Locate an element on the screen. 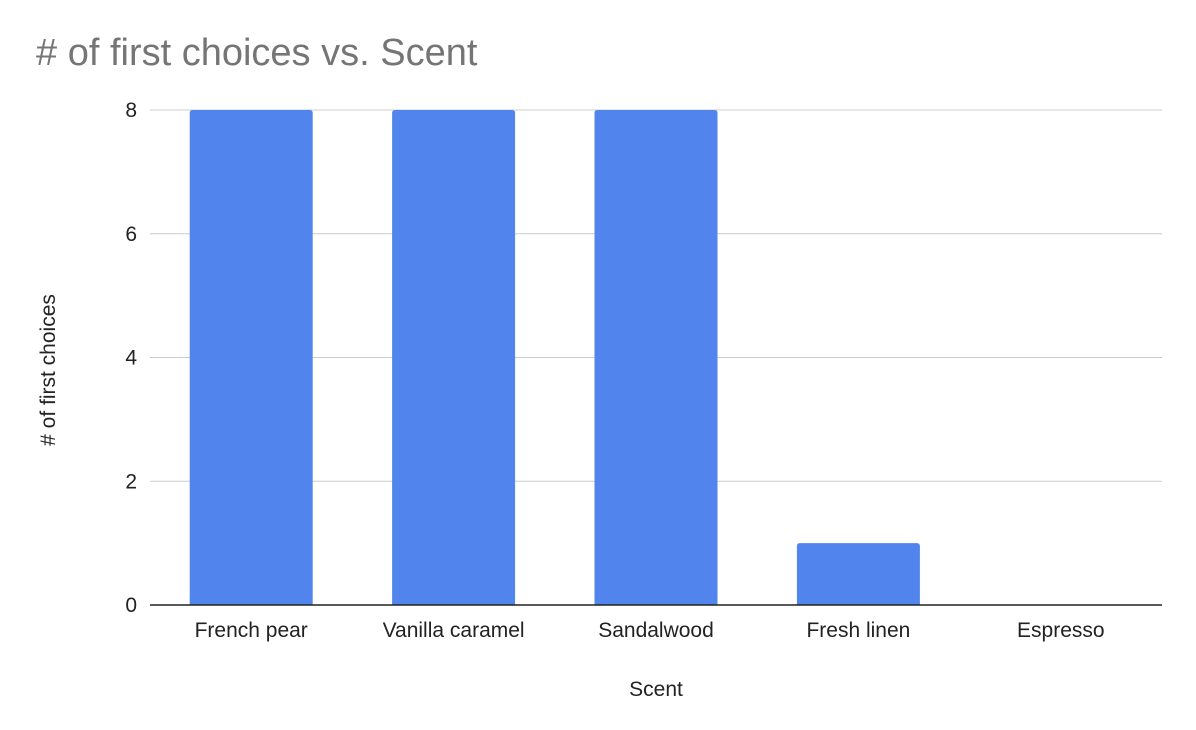 Image resolution: width=1196 pixels, height=730 pixels. y-tick-label: 2 is located at coordinates (131, 481).